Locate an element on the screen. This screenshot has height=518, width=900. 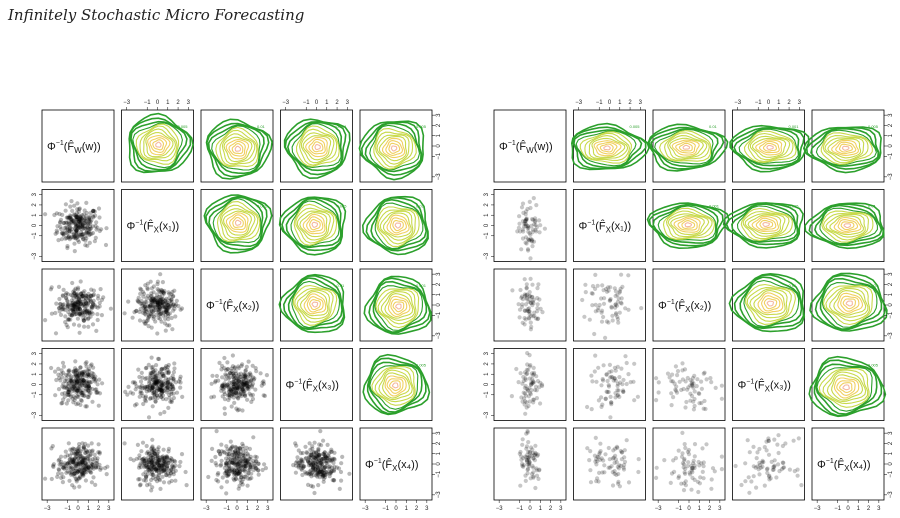
tick-label: 0 is located at coordinates (396, 509).